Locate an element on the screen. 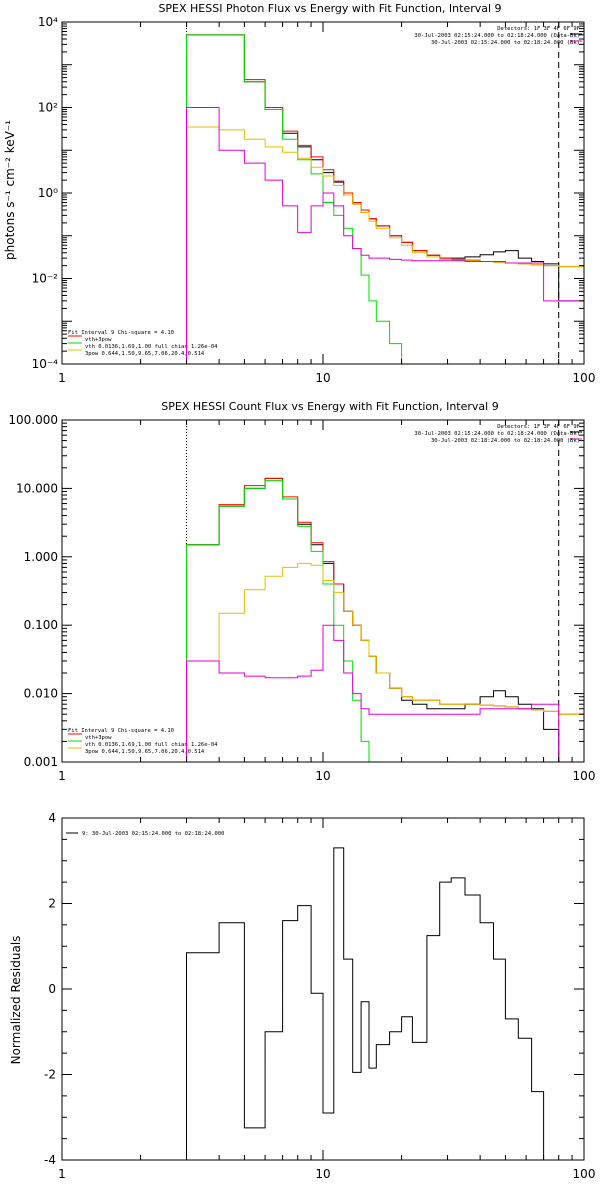  y-tick-label: 10⁻² is located at coordinates (45, 279).